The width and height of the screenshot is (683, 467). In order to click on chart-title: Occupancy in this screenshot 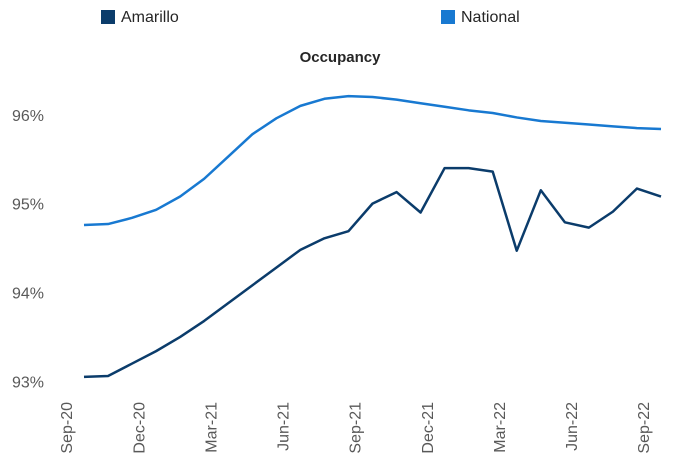, I will do `click(341, 57)`.